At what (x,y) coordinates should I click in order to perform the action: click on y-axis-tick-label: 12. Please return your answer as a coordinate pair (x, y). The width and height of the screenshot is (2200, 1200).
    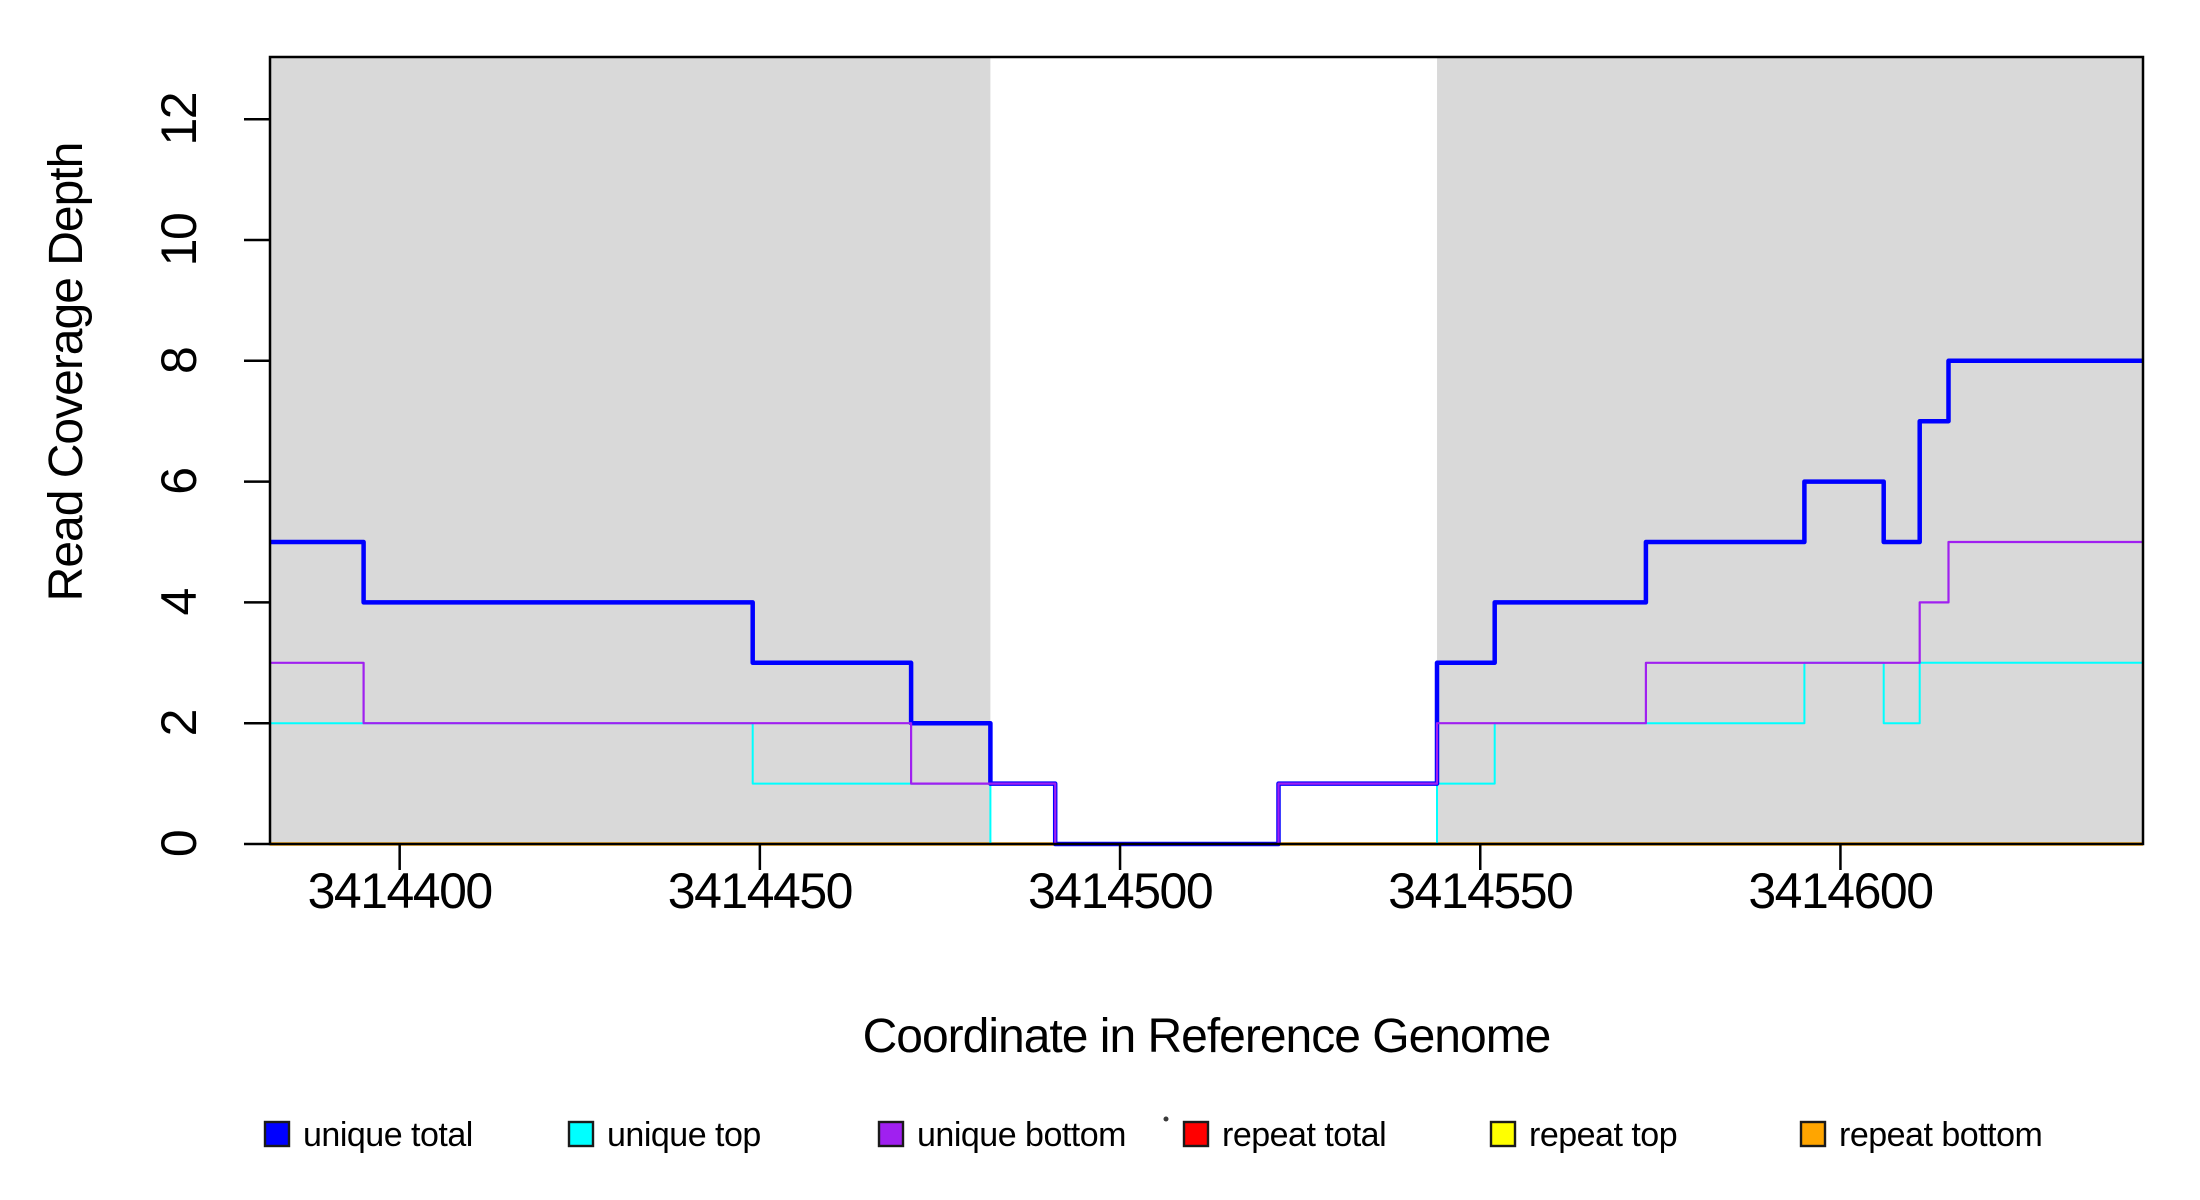
    Looking at the image, I should click on (179, 119).